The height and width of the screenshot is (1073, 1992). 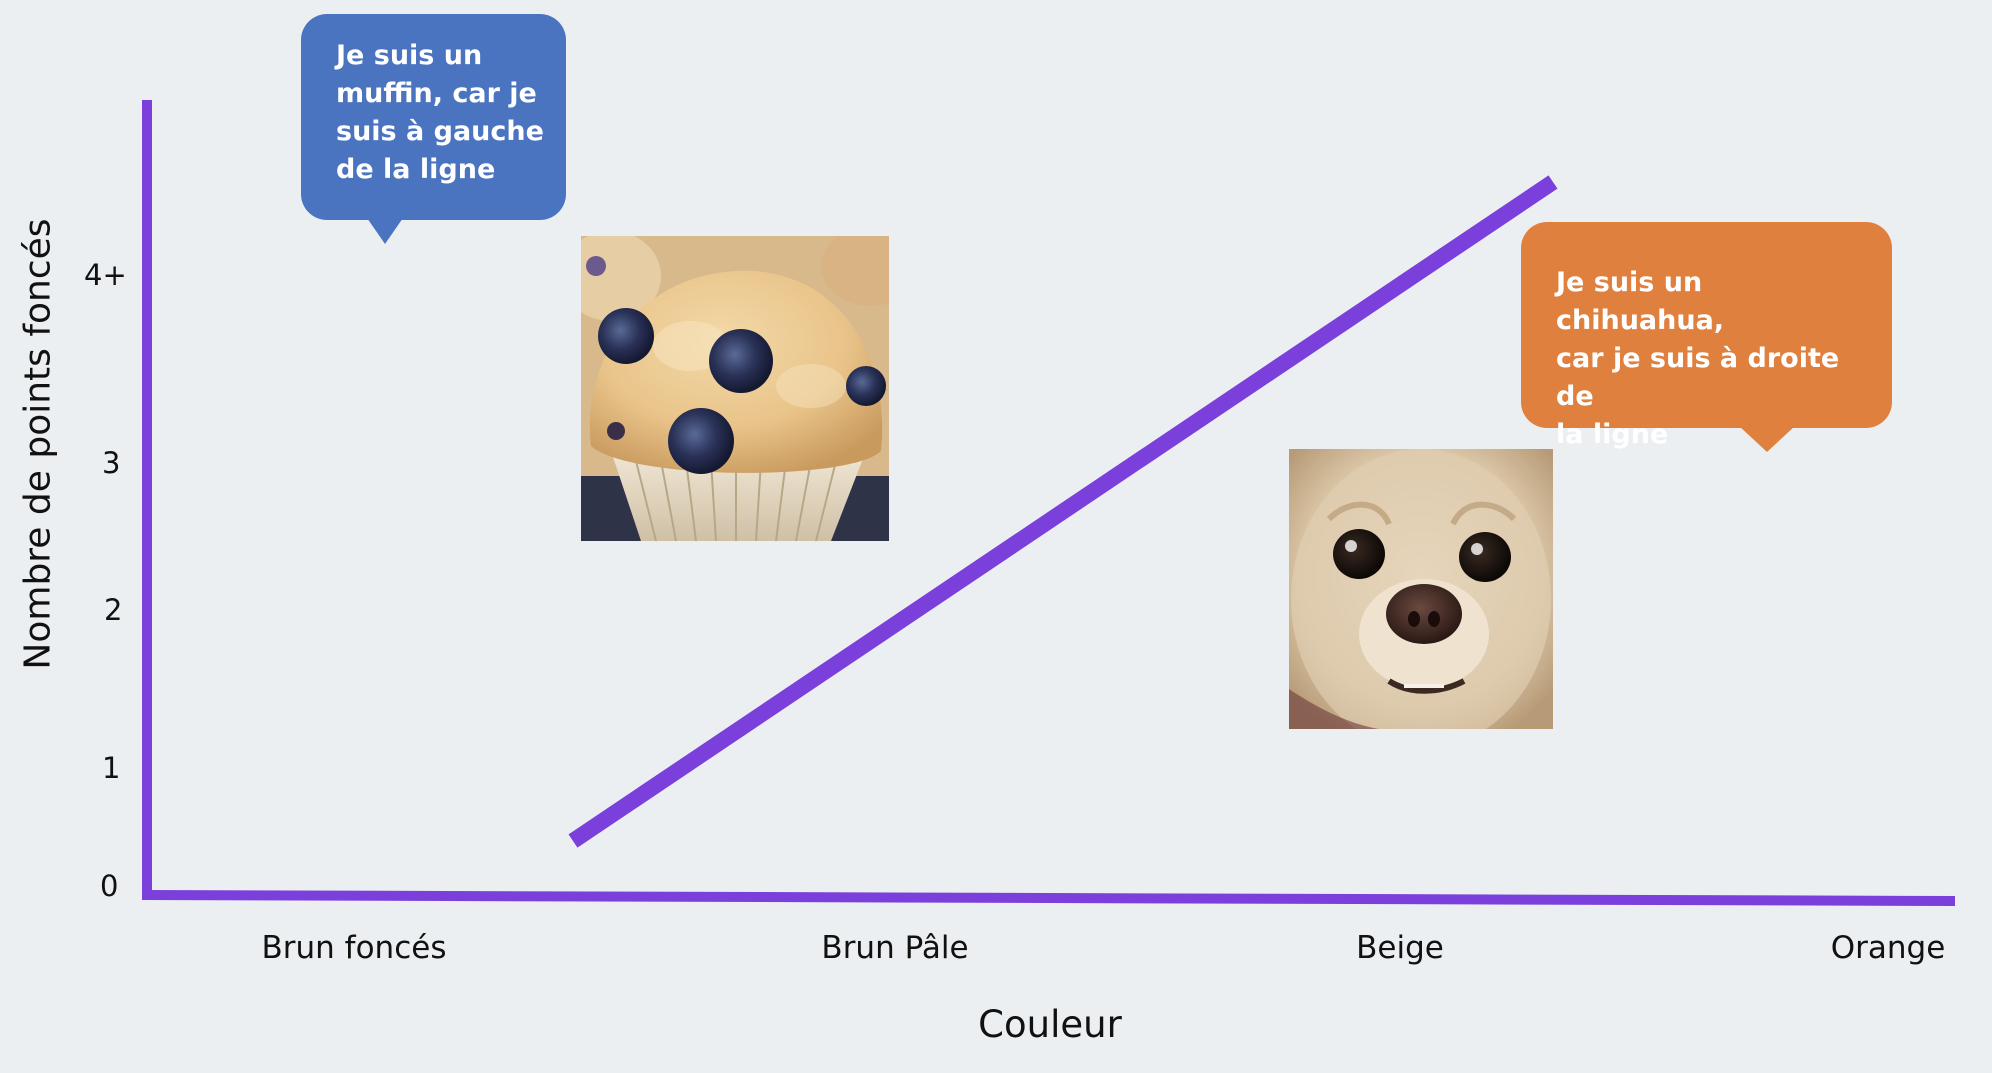 What do you see at coordinates (1640, 301) in the screenshot?
I see `bubble-text-line: Je suis un chihuahua,` at bounding box center [1640, 301].